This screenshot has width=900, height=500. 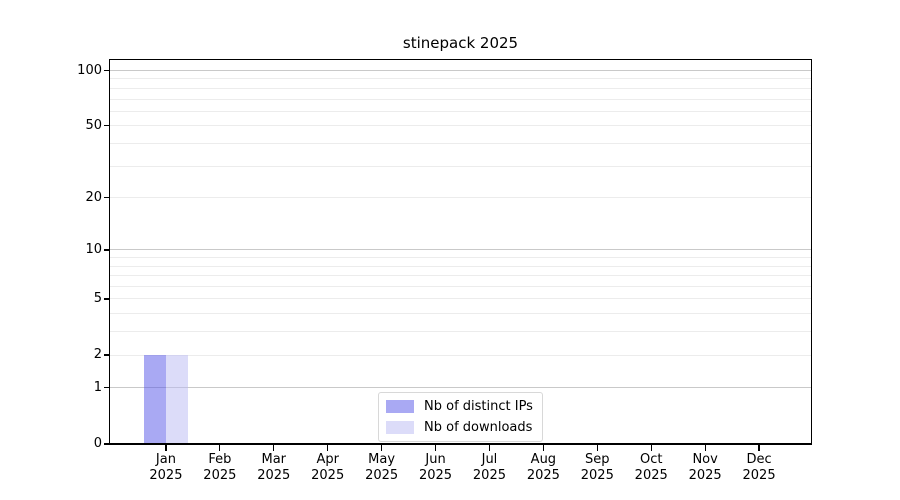 I want to click on legend-item-distinct-ips: Nb of distinct IPs, so click(x=459, y=406).